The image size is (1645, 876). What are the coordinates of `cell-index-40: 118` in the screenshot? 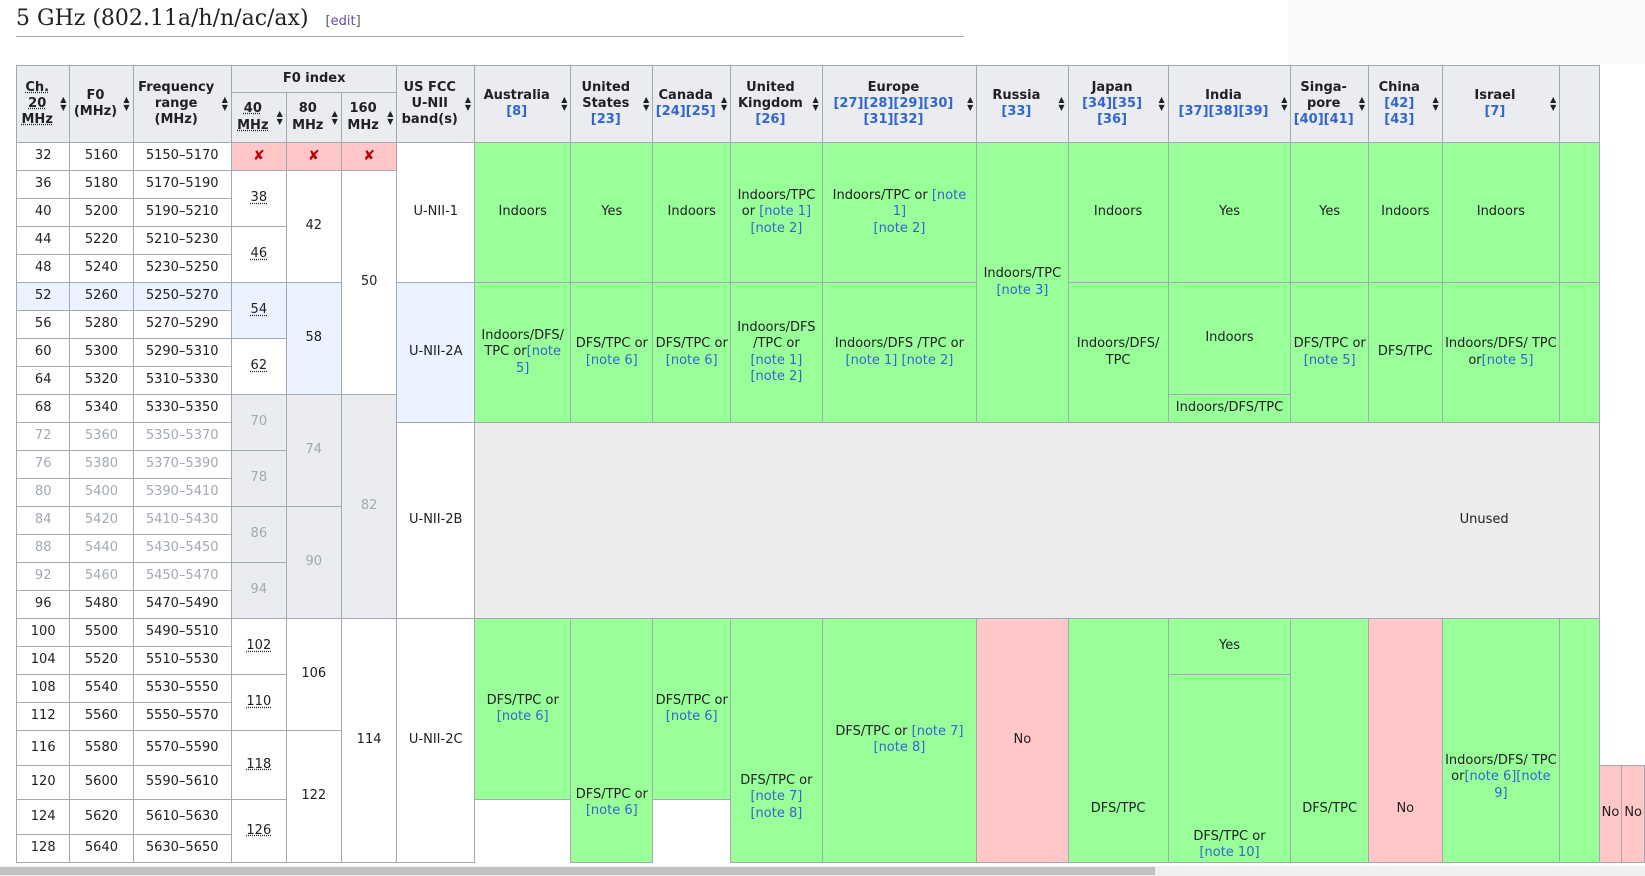 It's located at (258, 765).